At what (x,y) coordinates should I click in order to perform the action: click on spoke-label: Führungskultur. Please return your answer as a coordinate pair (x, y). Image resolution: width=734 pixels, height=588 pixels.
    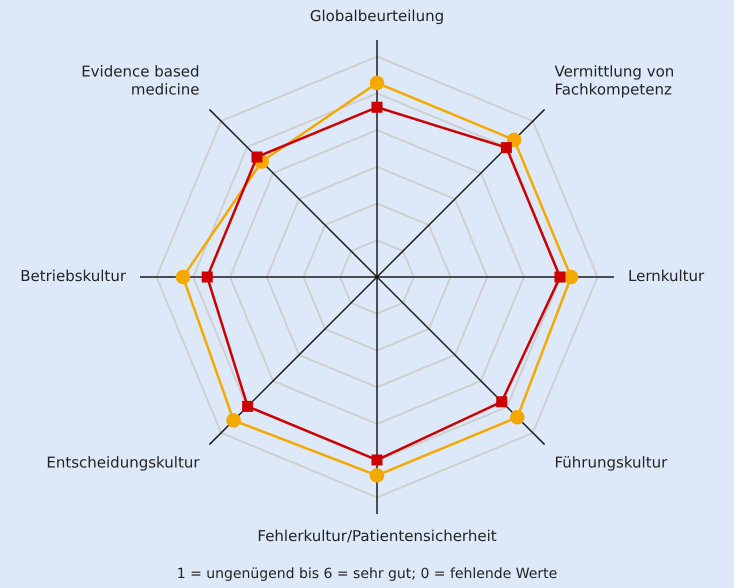
    Looking at the image, I should click on (611, 462).